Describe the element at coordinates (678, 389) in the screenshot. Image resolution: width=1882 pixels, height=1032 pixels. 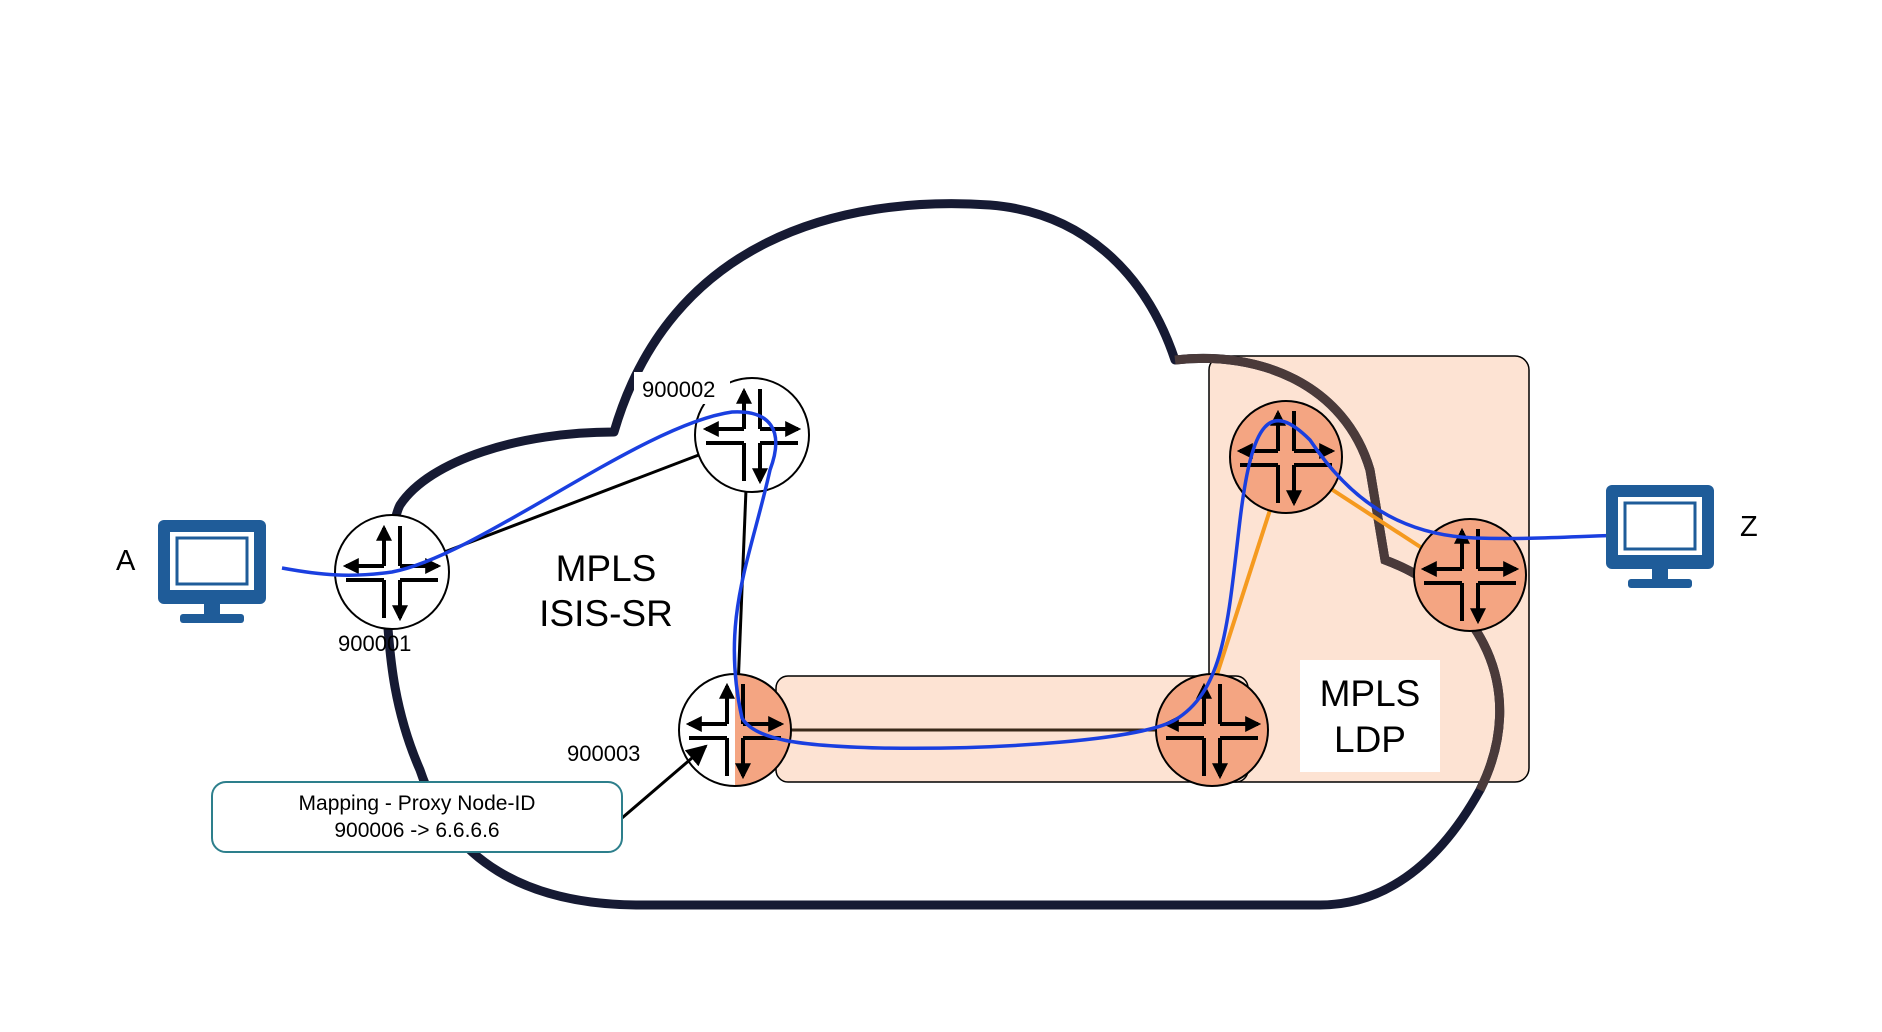
I see `router-900002-label: 900002` at that location.